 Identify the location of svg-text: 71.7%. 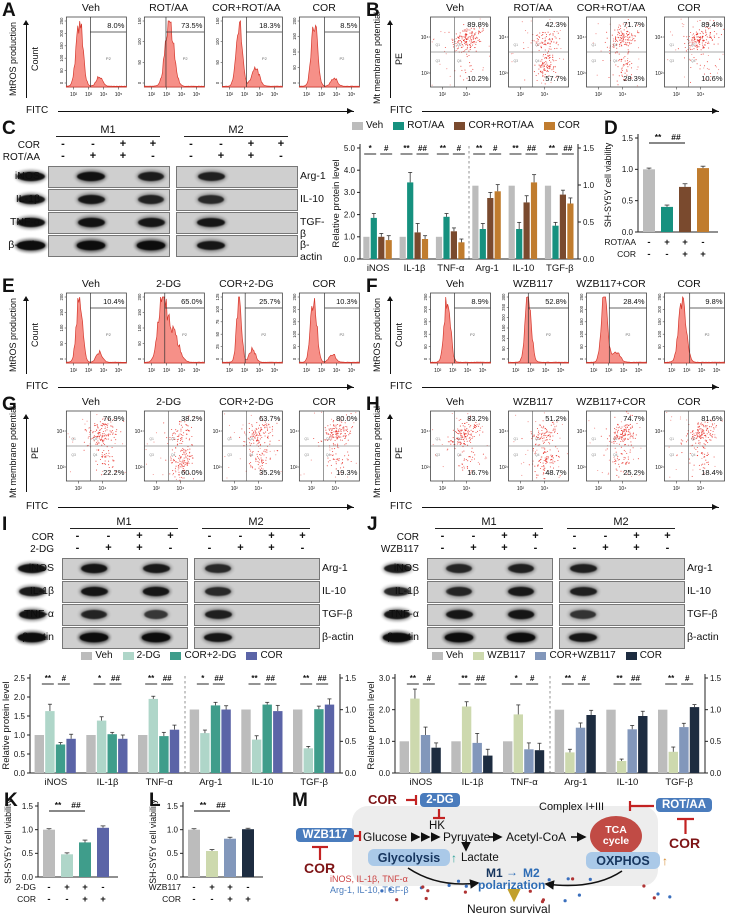
(634, 24).